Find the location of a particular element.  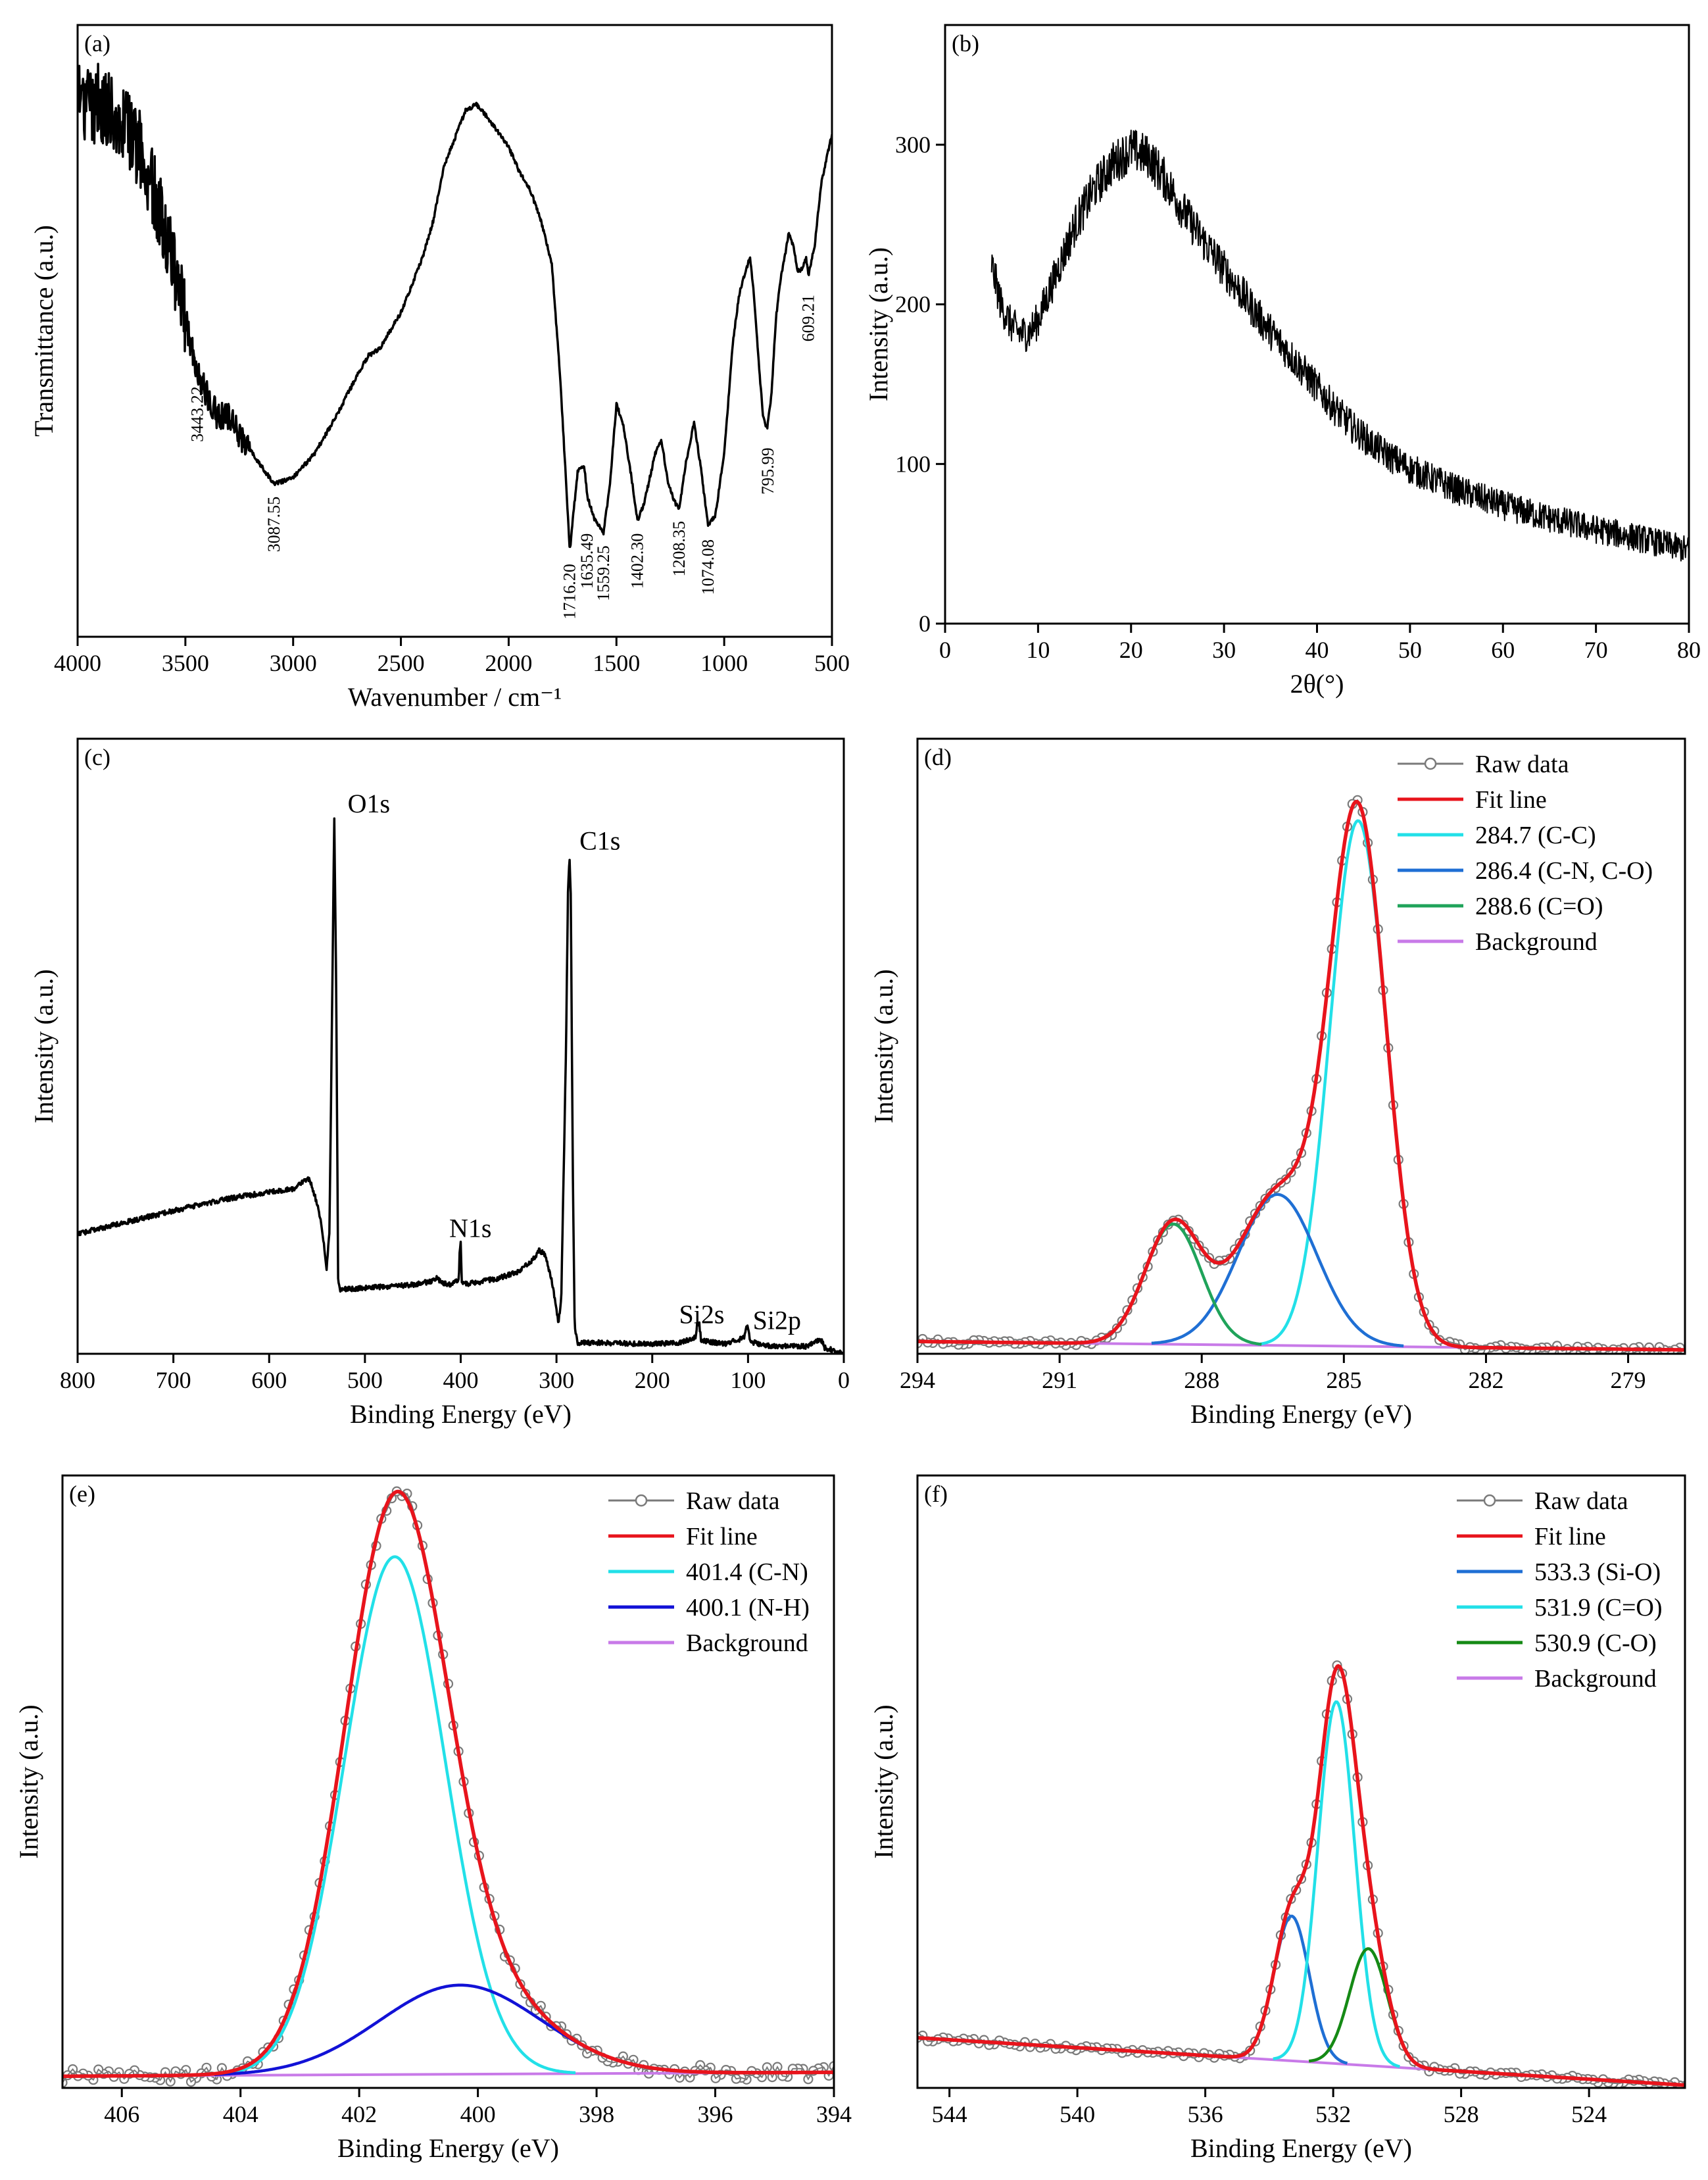

legend-label: Raw data is located at coordinates (733, 1501).